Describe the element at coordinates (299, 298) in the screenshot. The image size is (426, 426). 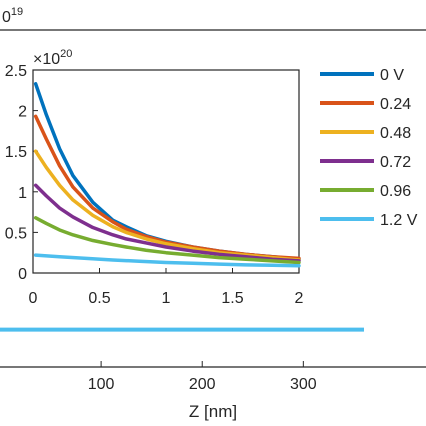
I see `inset-x-tick-label-4: 2` at that location.